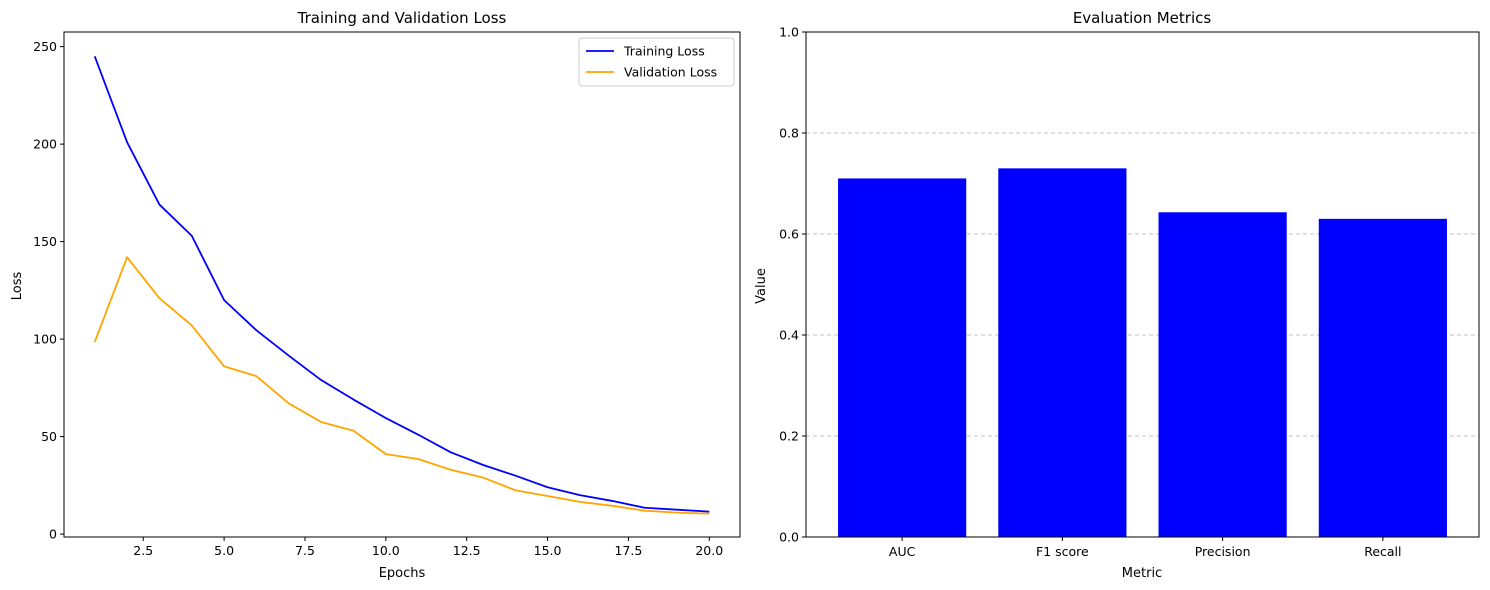  Describe the element at coordinates (45, 241) in the screenshot. I see `y-tick-label: 150` at that location.